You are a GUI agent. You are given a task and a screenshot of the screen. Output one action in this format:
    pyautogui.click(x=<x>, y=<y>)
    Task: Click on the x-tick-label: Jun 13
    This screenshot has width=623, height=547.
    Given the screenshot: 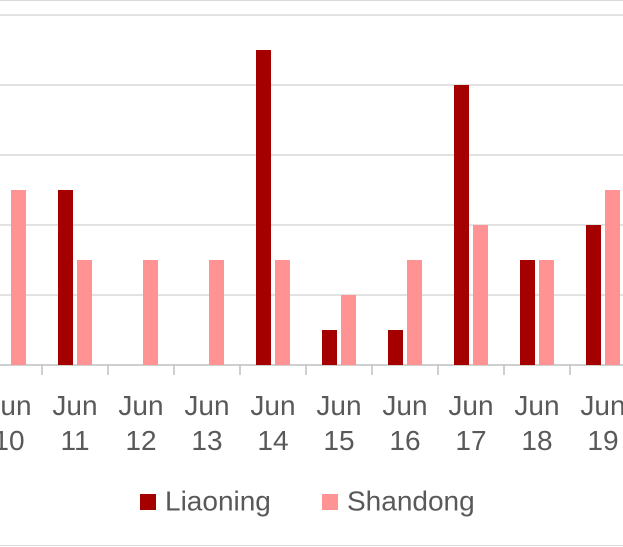 What is the action you would take?
    pyautogui.click(x=207, y=423)
    